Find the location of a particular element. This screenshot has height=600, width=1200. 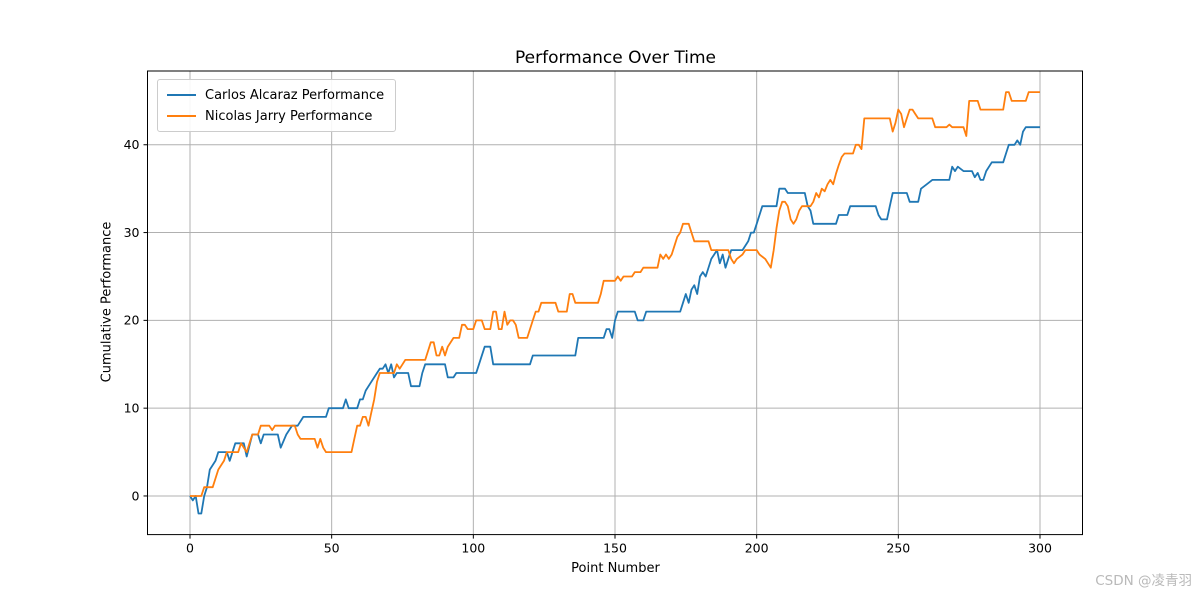

y-tick-label-0: 0 is located at coordinates (136, 495).